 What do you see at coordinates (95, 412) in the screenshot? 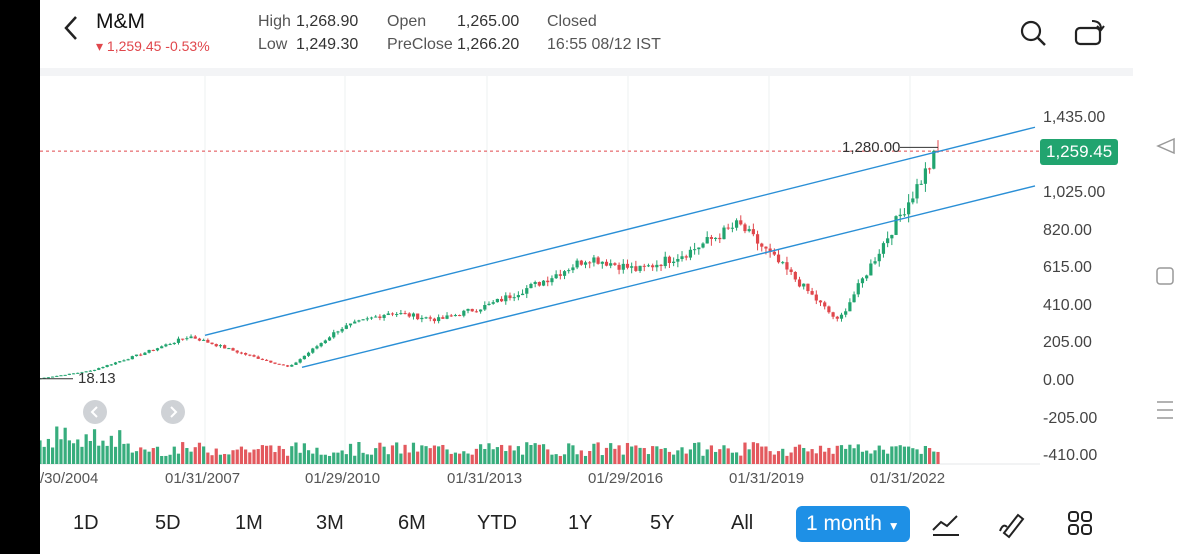
I see `scroll-left-button` at bounding box center [95, 412].